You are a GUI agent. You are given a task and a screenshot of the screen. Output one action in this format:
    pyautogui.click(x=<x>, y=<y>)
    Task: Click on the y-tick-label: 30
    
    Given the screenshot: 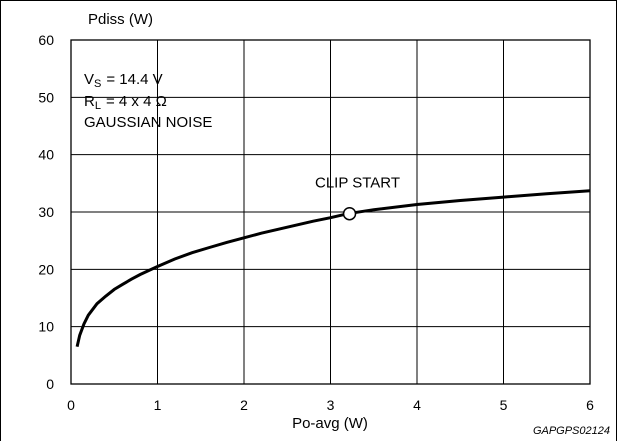 What is the action you would take?
    pyautogui.click(x=46, y=212)
    